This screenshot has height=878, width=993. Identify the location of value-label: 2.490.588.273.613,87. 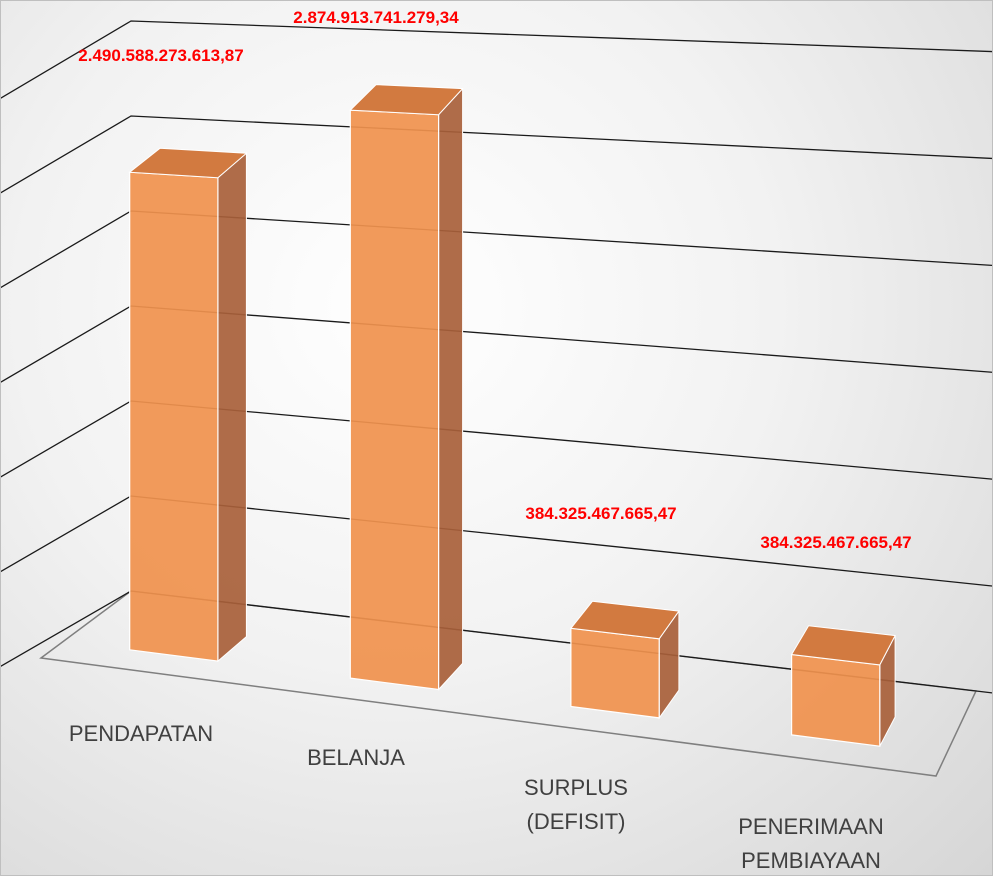
(160, 55).